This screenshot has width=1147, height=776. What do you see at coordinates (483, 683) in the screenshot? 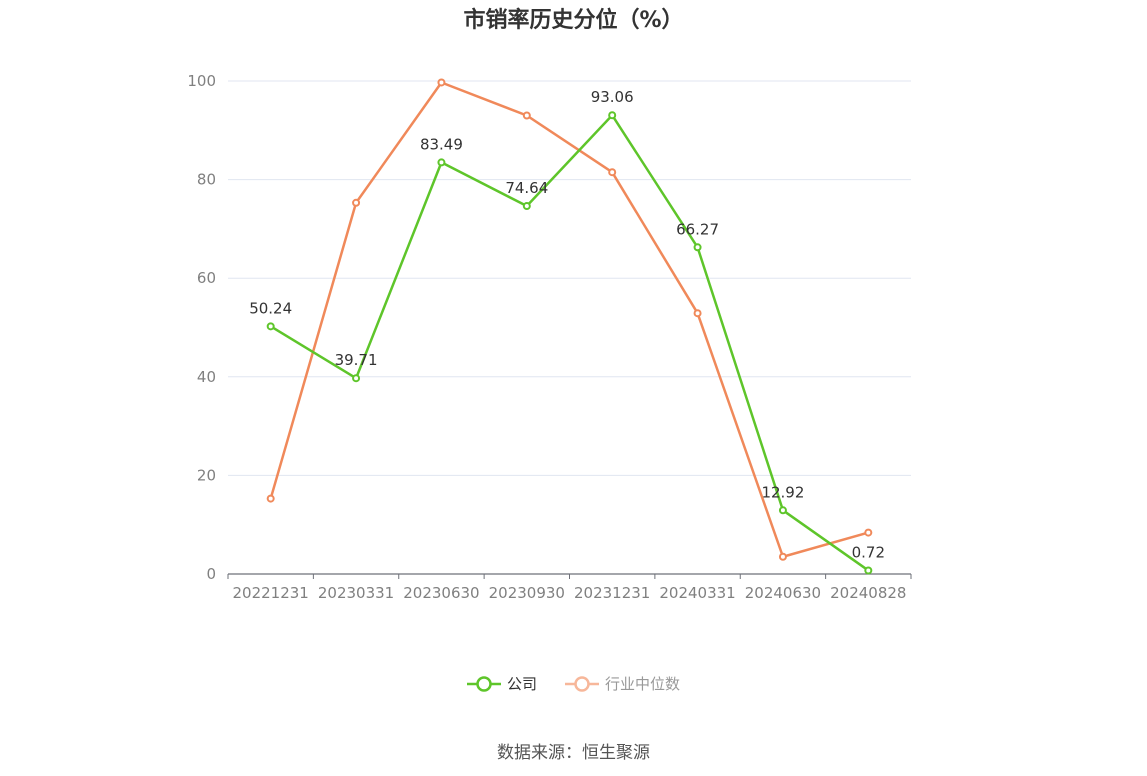
I see `legend-company-marker-icon` at bounding box center [483, 683].